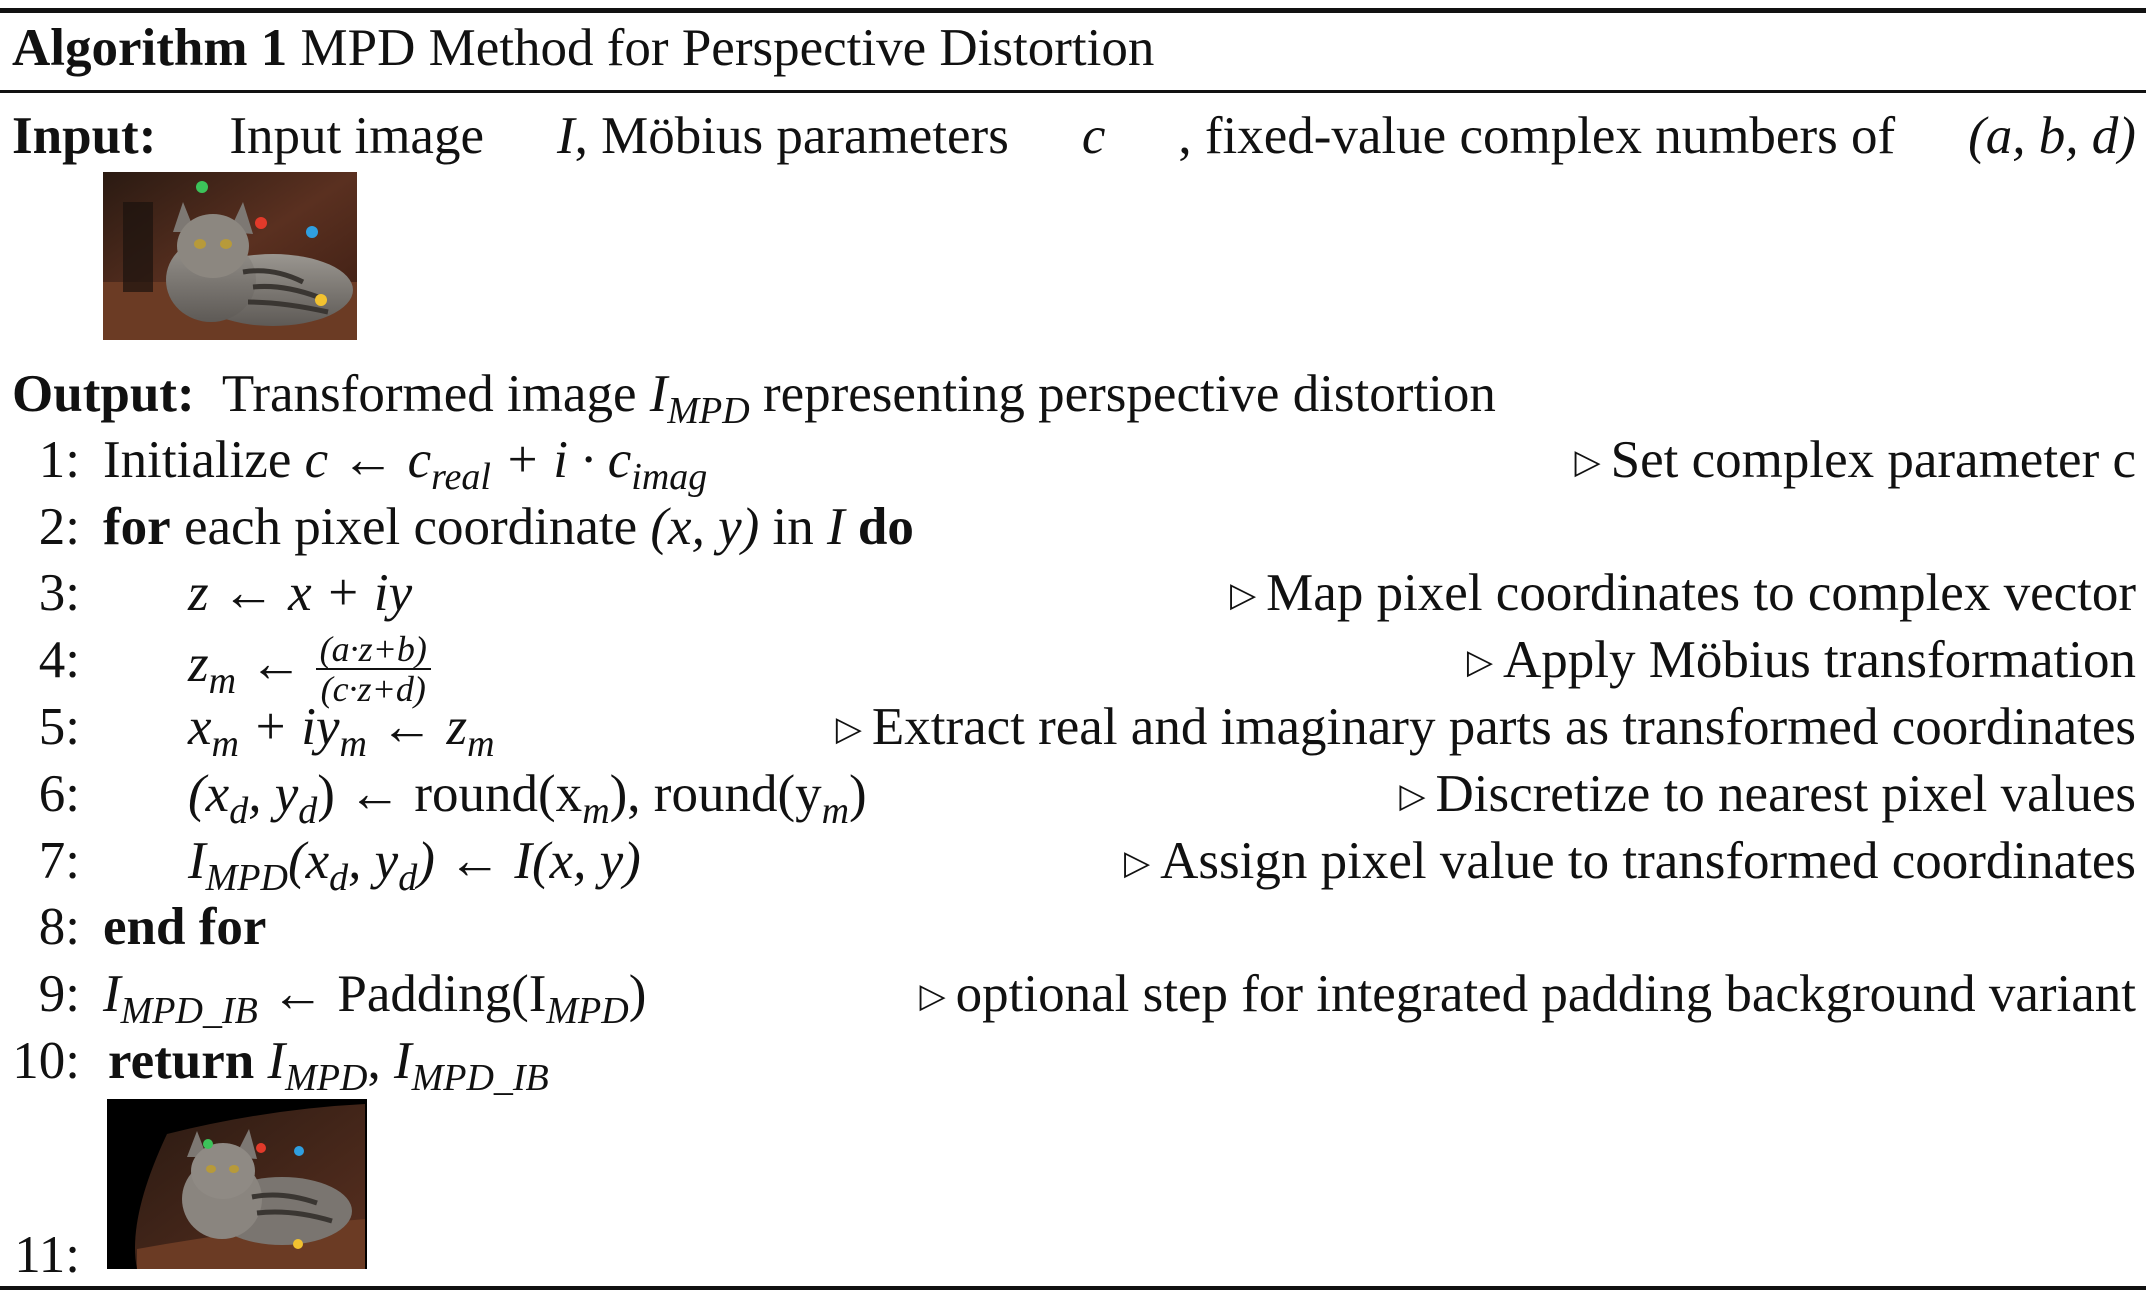 This screenshot has width=2146, height=1294. I want to click on step-1-comment: ▷ Set complex parameter c, so click(1855, 460).